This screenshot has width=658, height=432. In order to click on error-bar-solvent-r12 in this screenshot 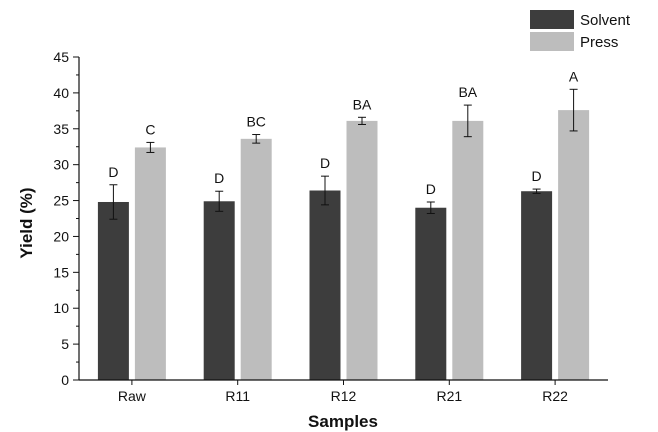, I will do `click(325, 190)`.